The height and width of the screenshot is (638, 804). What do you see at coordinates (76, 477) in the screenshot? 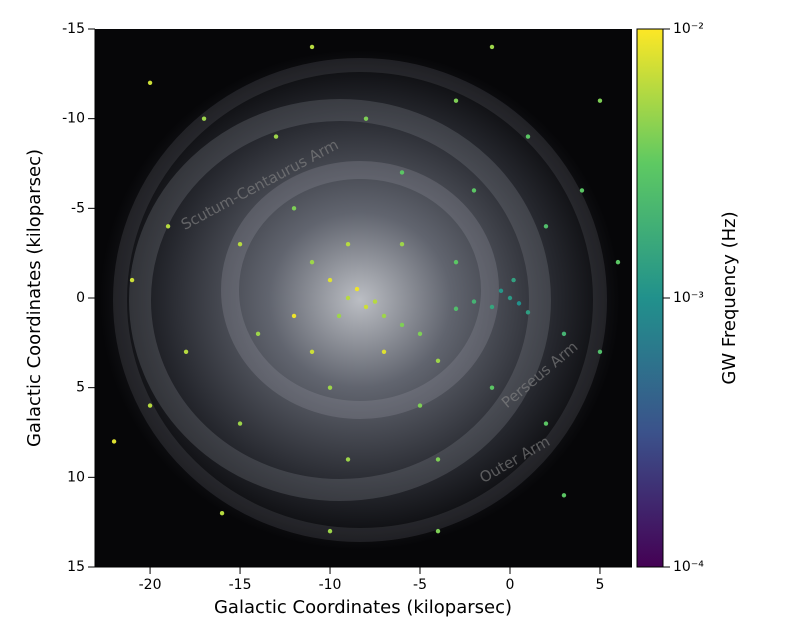
I see `y-tick-label: 10` at bounding box center [76, 477].